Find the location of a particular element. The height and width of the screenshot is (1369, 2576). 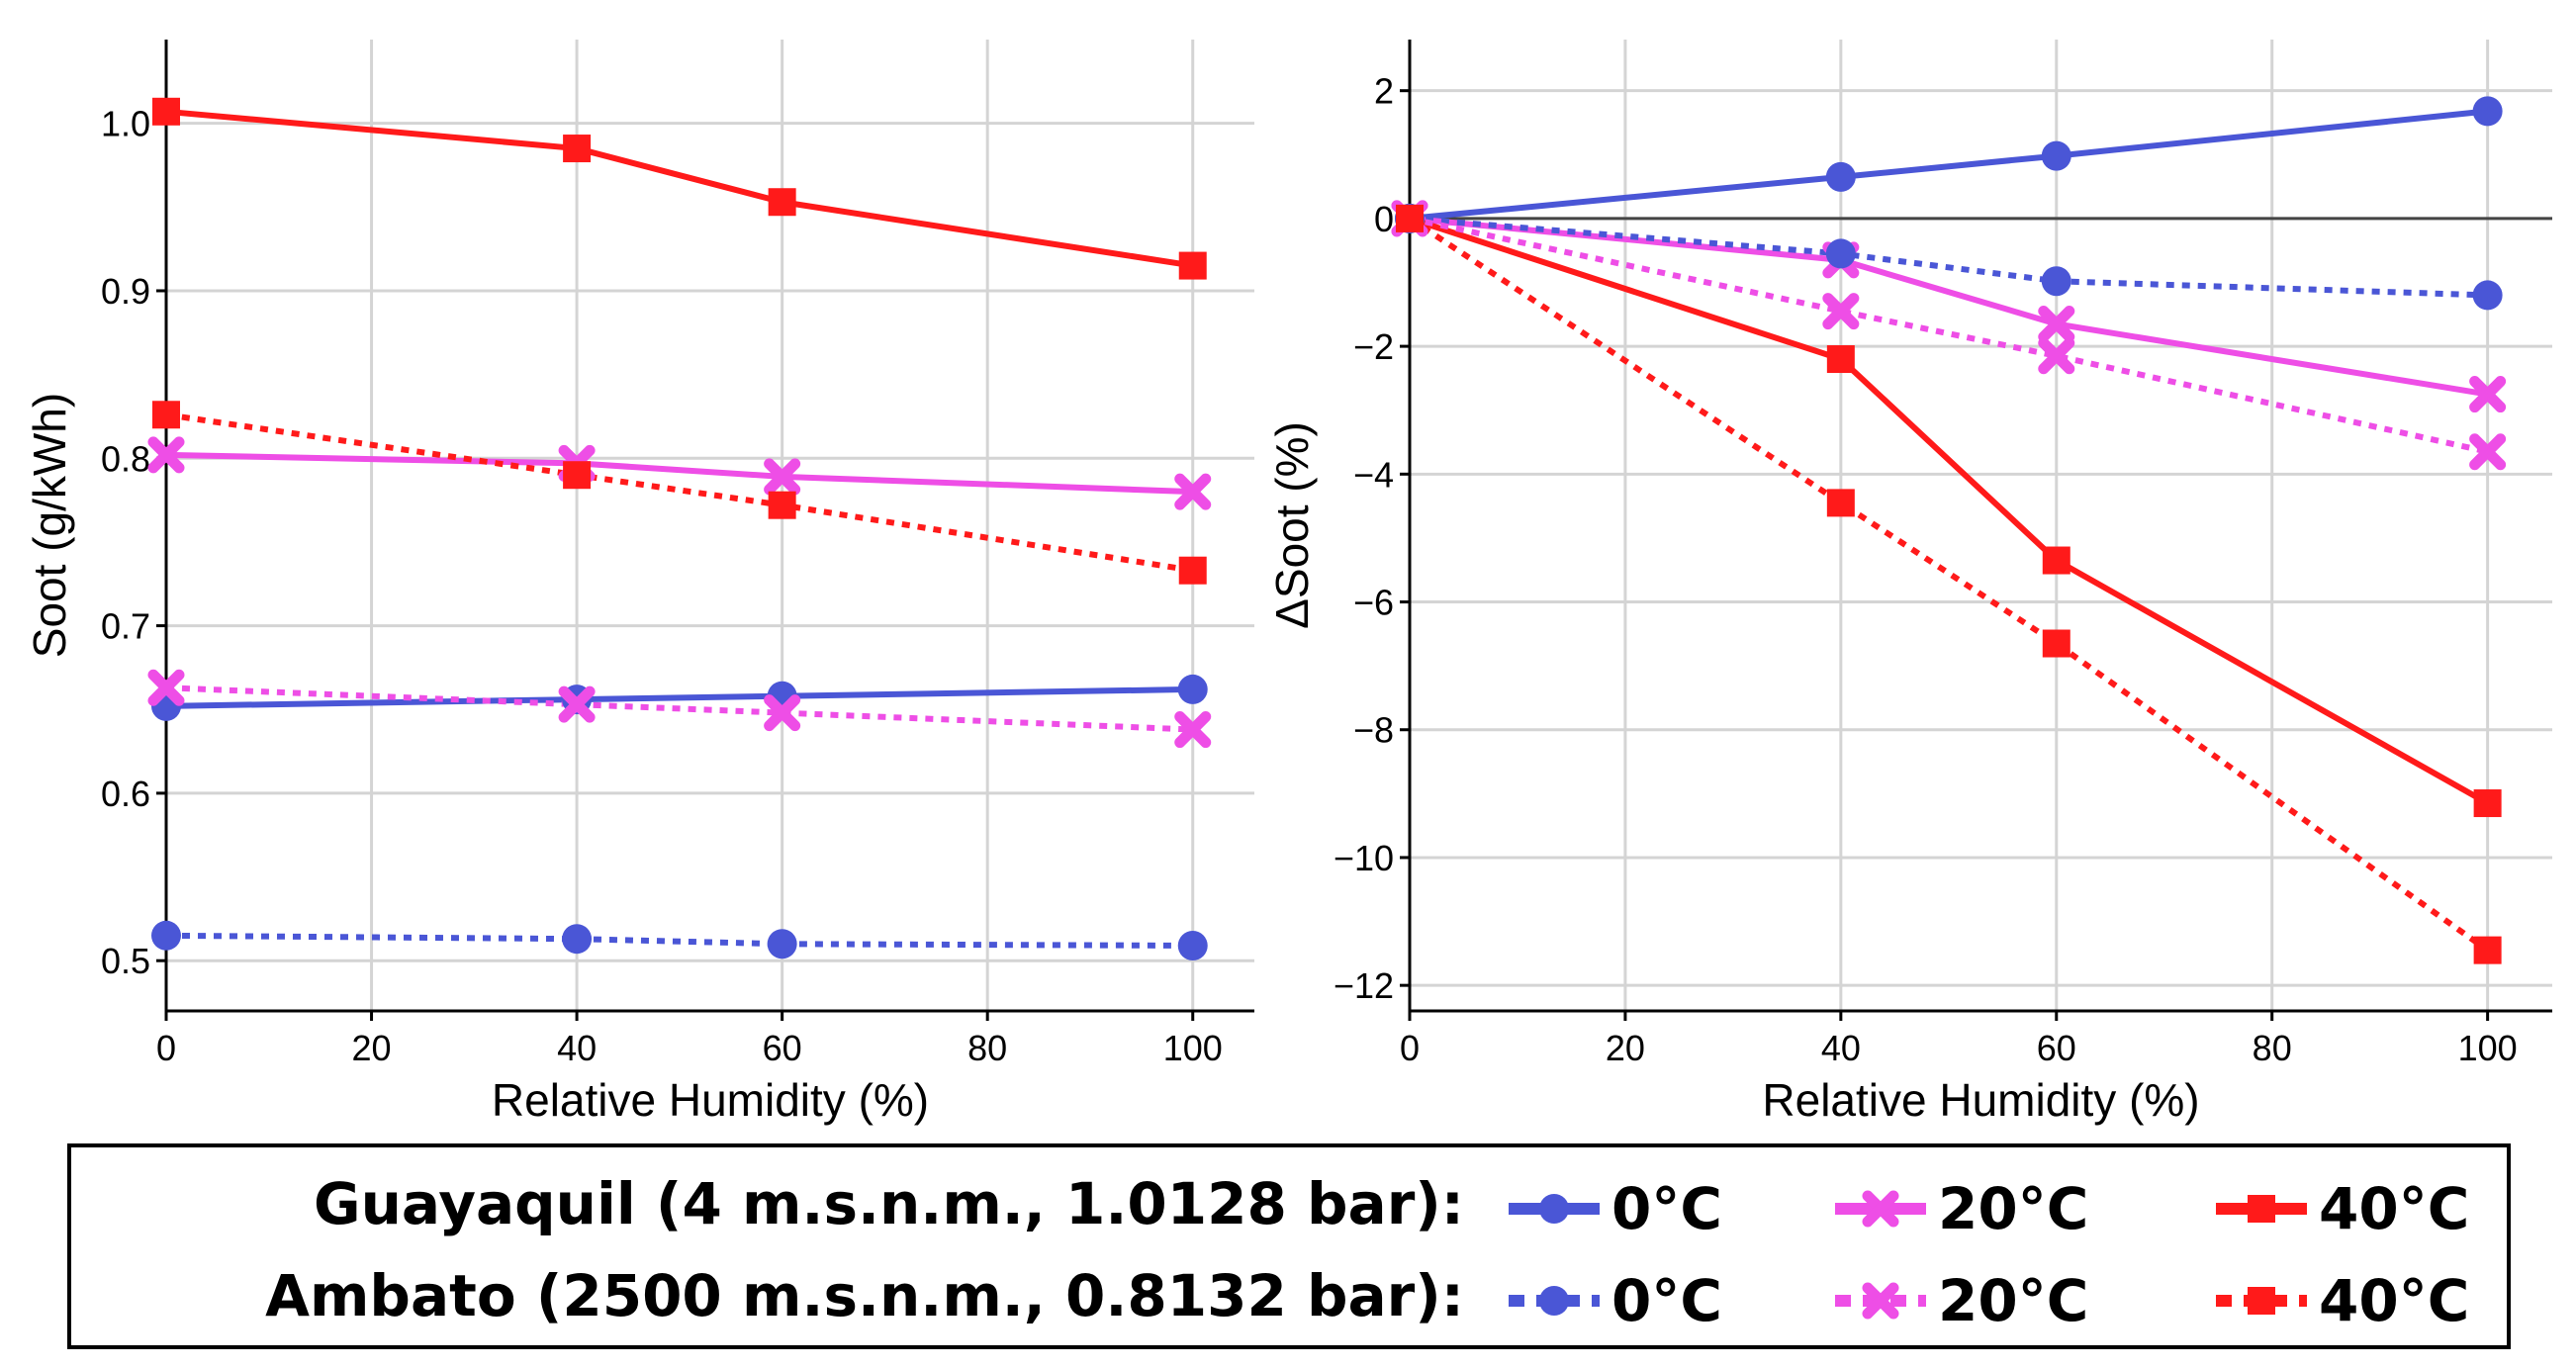

soot-series-1-point-2-stroke-b is located at coordinates (782, 477).